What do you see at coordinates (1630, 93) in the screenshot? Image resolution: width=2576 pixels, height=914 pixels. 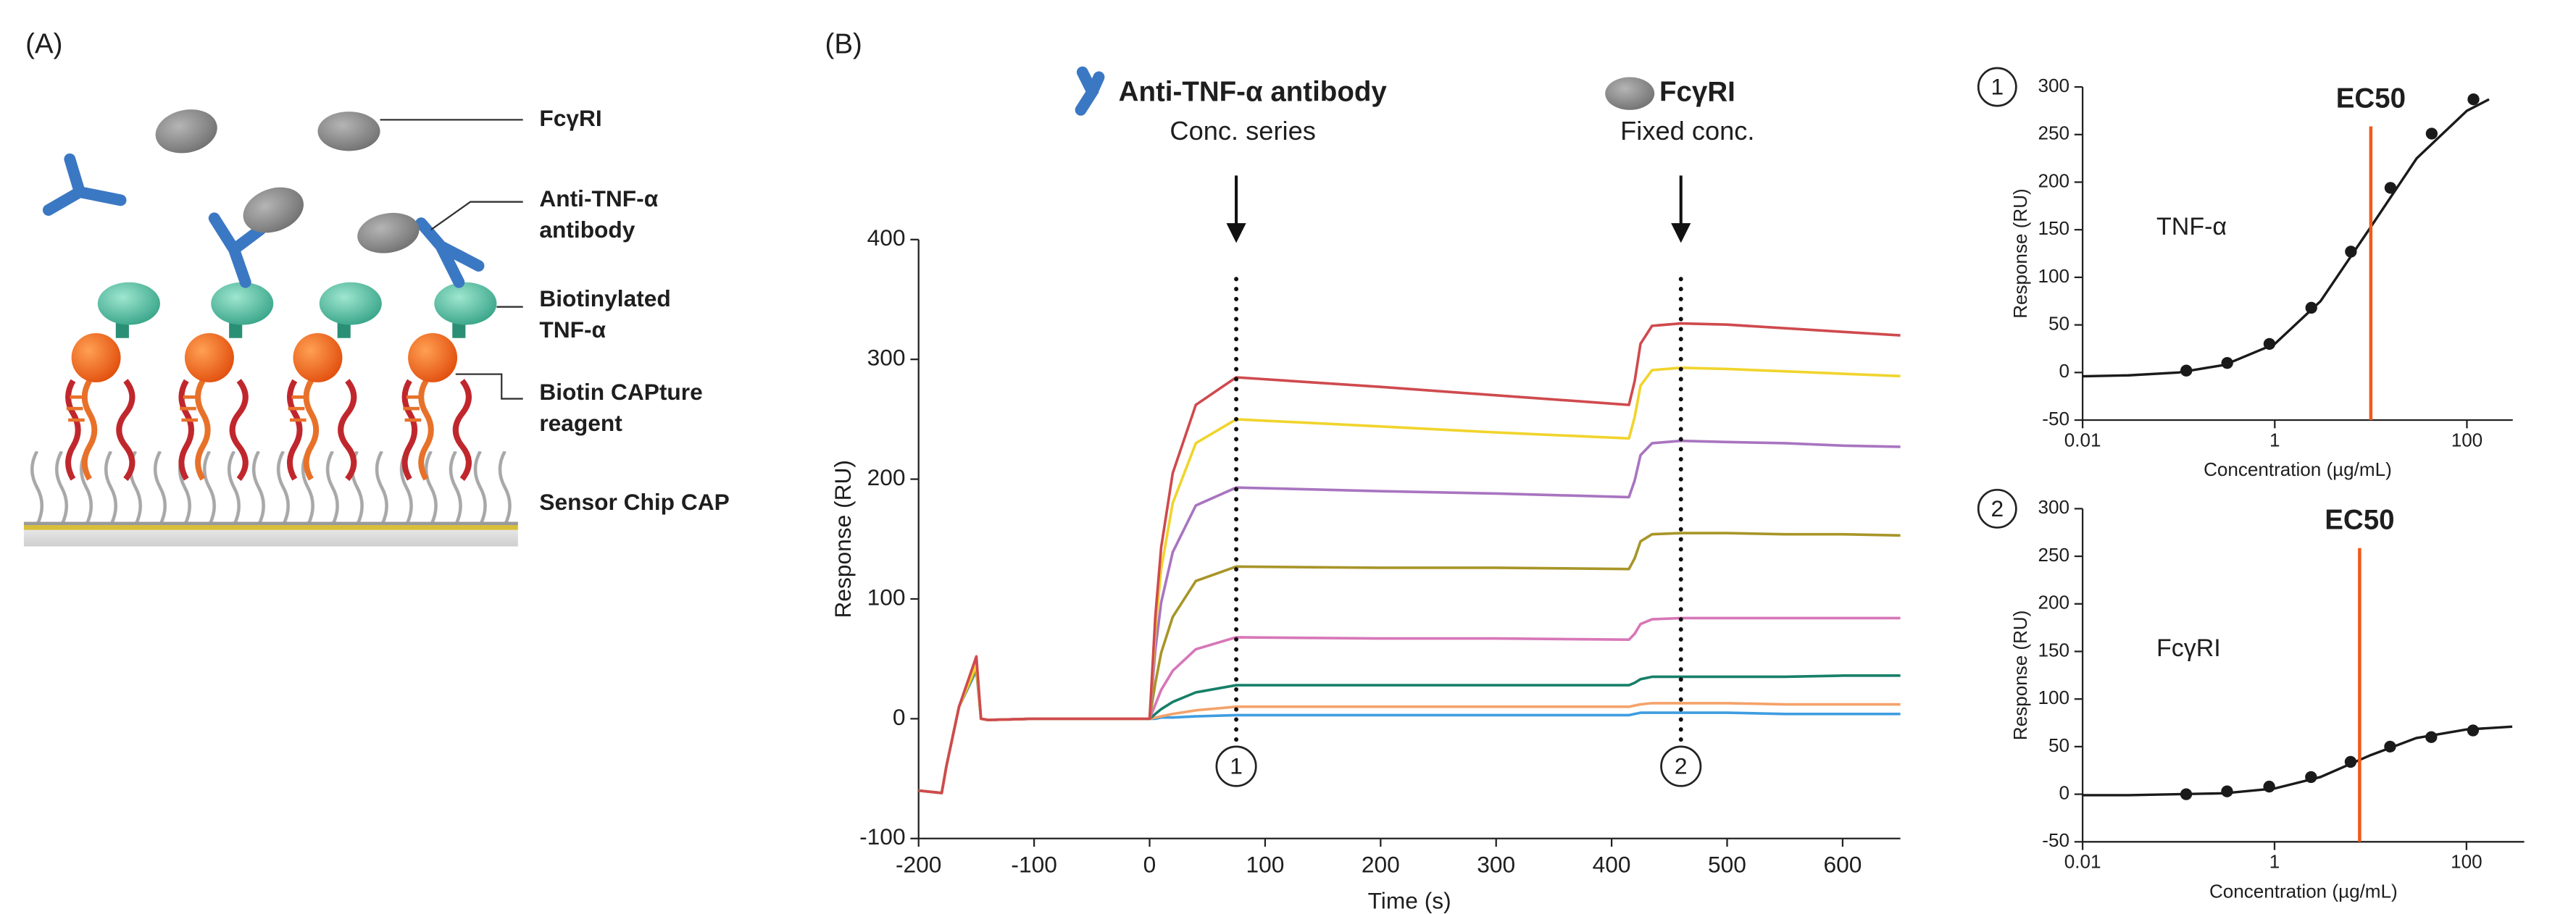 I see `fcgri-icon` at bounding box center [1630, 93].